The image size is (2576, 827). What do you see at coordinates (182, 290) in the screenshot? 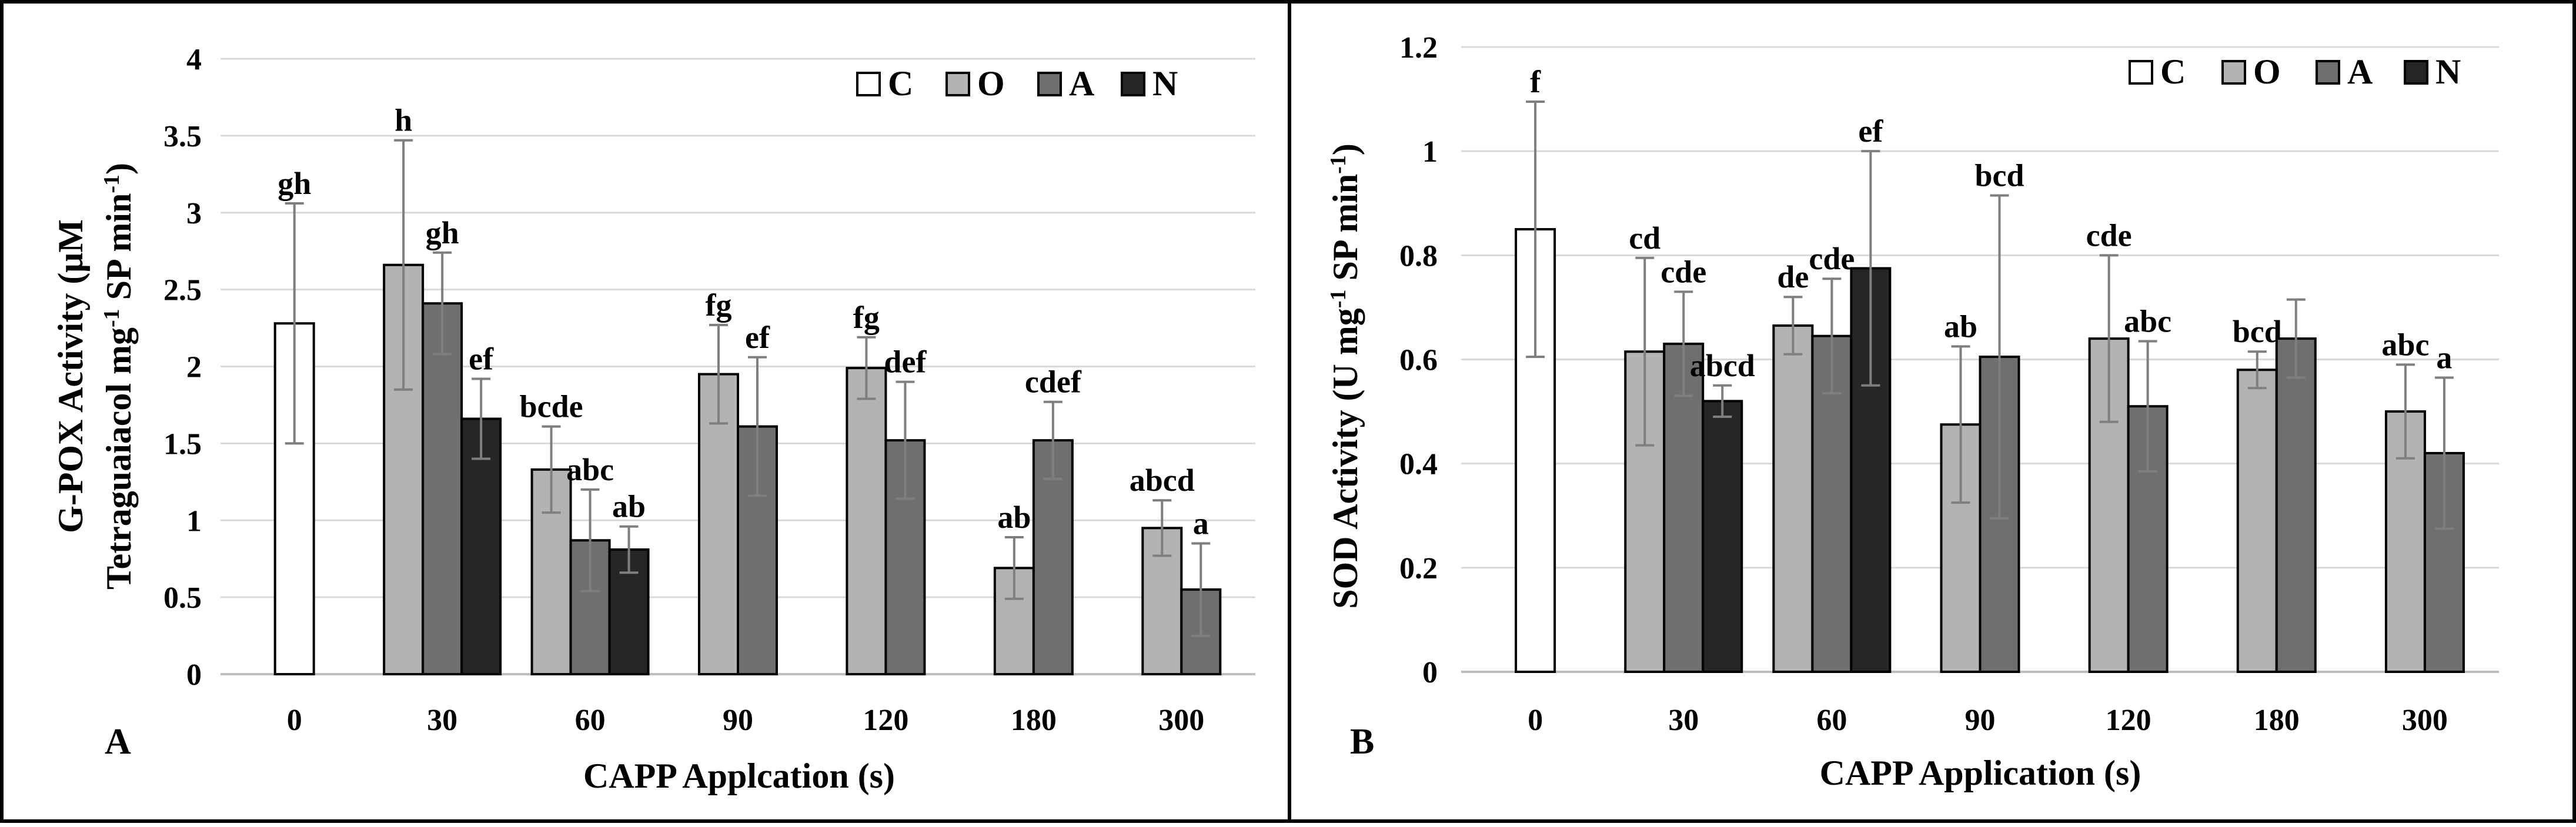
I see `y-tick-label: 2.5` at bounding box center [182, 290].